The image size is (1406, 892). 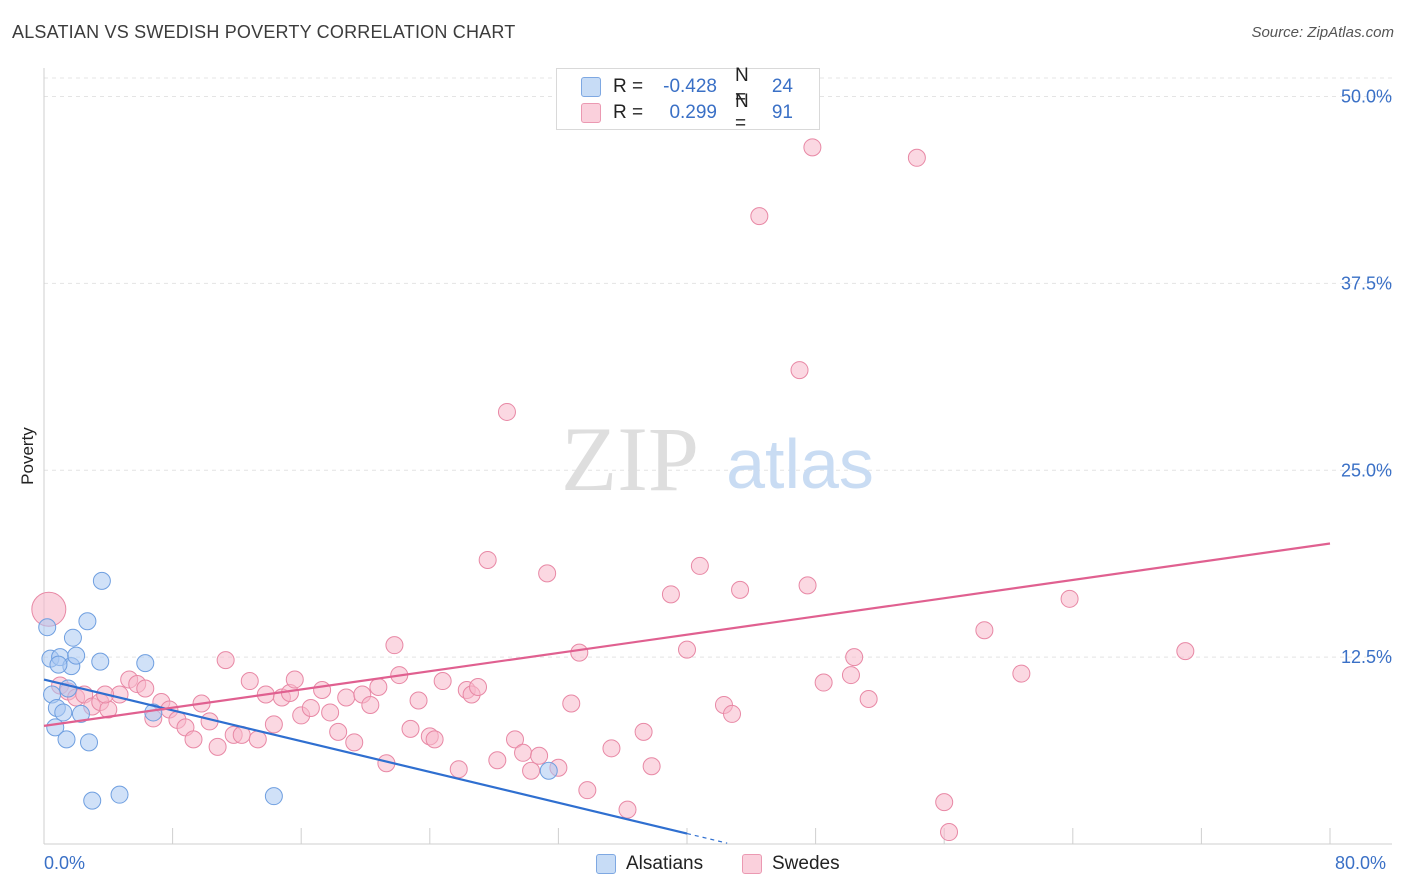 What do you see at coordinates (27, 456) in the screenshot?
I see `y-axis-label: Poverty` at bounding box center [27, 456].